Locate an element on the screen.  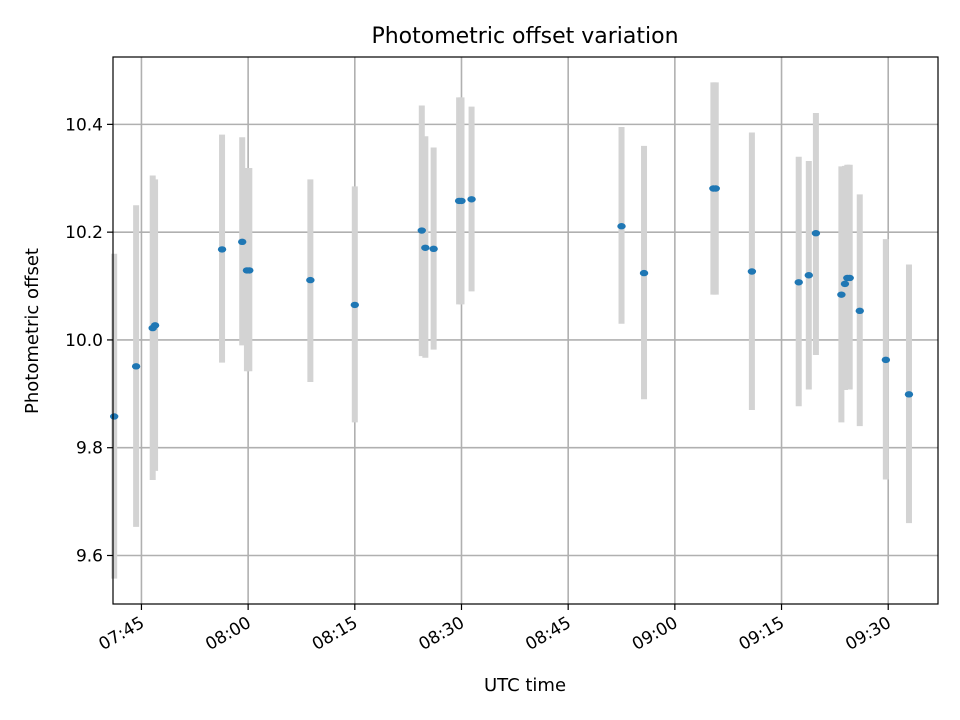
y-tick-label: 10.2 is located at coordinates (84, 233).